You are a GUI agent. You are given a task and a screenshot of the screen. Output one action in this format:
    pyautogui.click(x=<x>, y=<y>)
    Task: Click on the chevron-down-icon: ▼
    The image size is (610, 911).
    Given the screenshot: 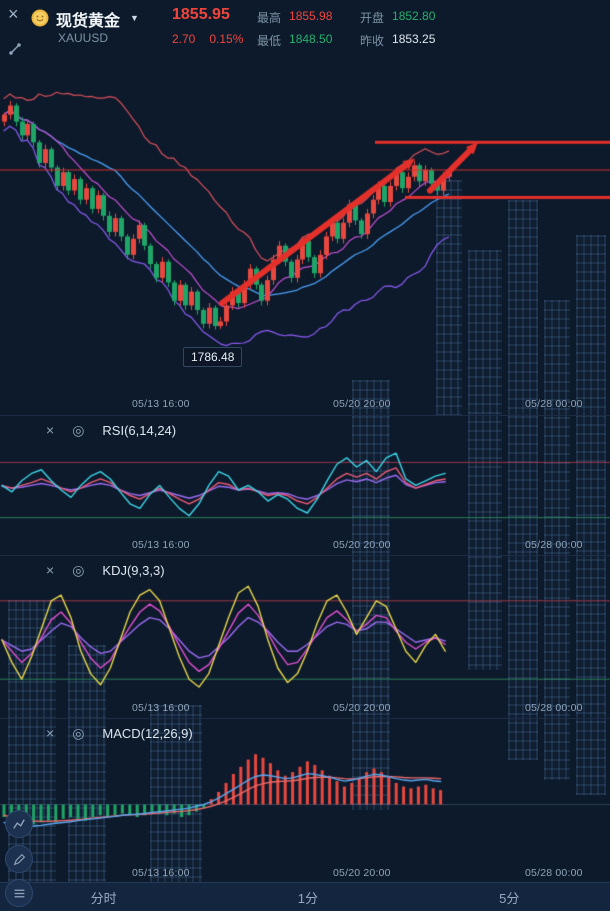 What is the action you would take?
    pyautogui.click(x=134, y=18)
    